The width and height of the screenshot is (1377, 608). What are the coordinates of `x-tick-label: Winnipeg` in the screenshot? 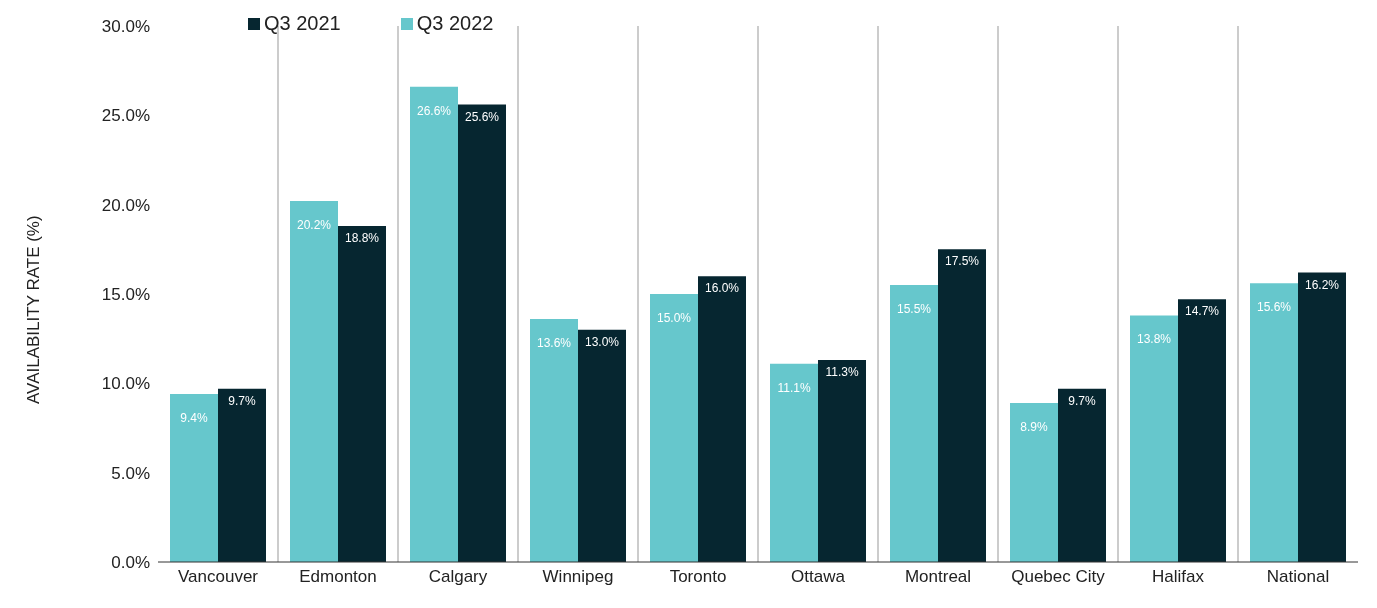 It's located at (578, 577).